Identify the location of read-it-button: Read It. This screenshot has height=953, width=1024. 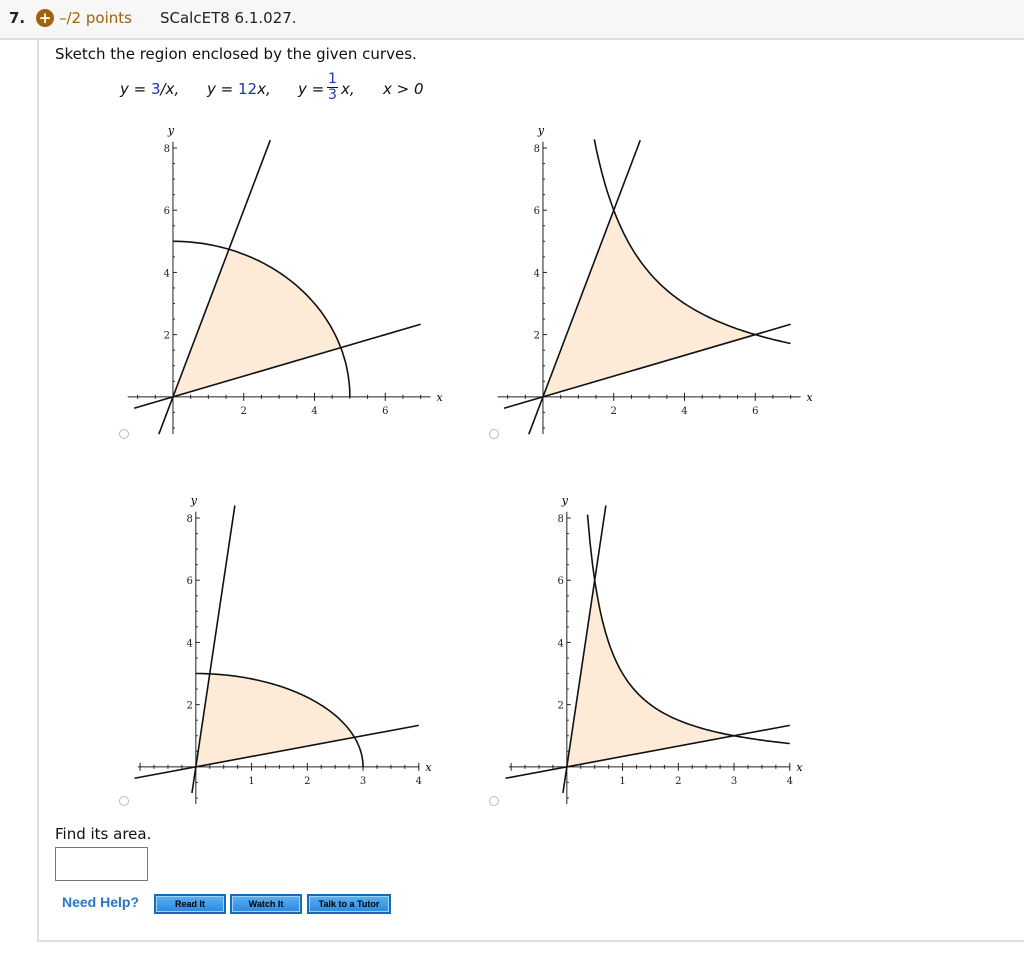
(190, 904).